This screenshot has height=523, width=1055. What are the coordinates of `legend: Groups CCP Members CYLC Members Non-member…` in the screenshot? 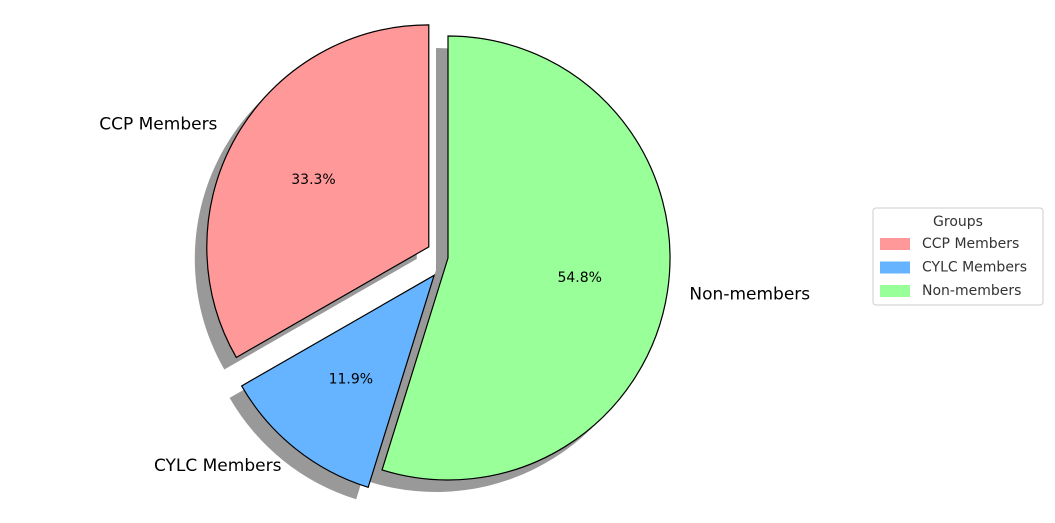 It's located at (958, 256).